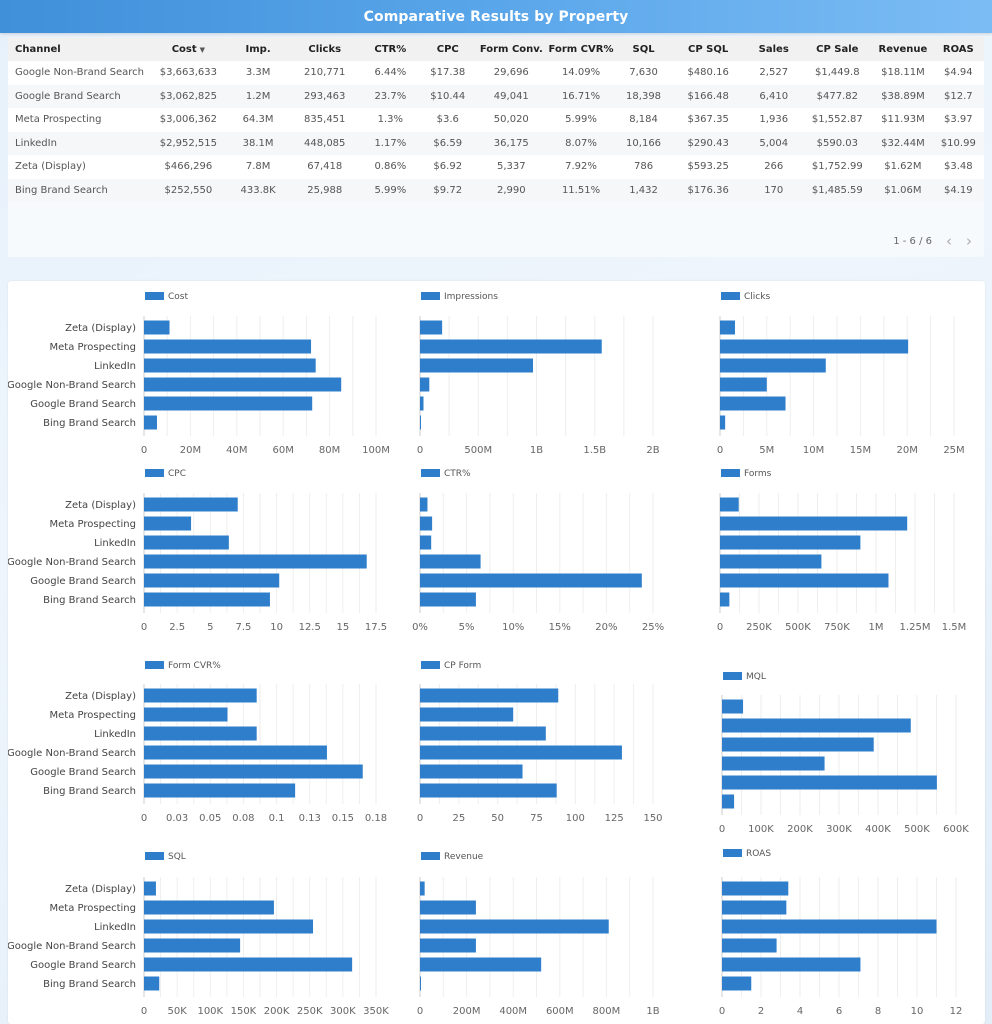 This screenshot has width=992, height=1024. Describe the element at coordinates (78, 190) in the screenshot. I see `channel-cell: Bing Brand Search` at that location.